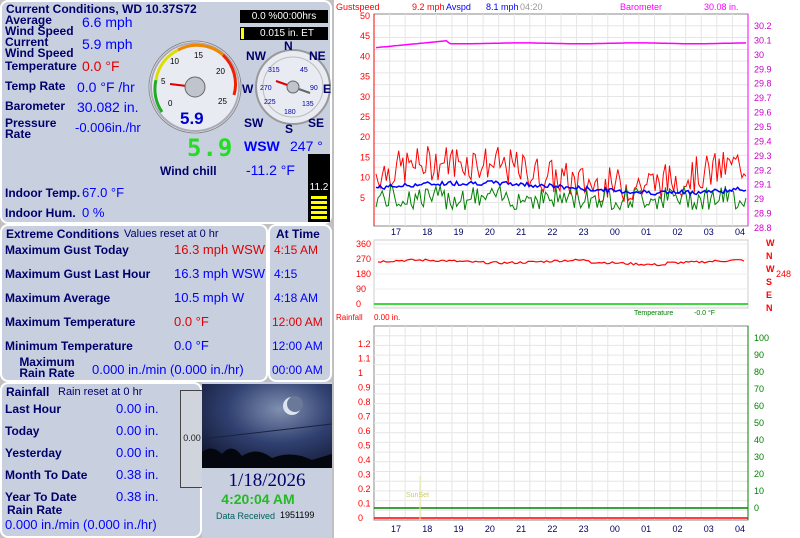 The image size is (800, 538). Describe the element at coordinates (31, 128) in the screenshot. I see `pressure-rate-label: Pressure Rate` at that location.